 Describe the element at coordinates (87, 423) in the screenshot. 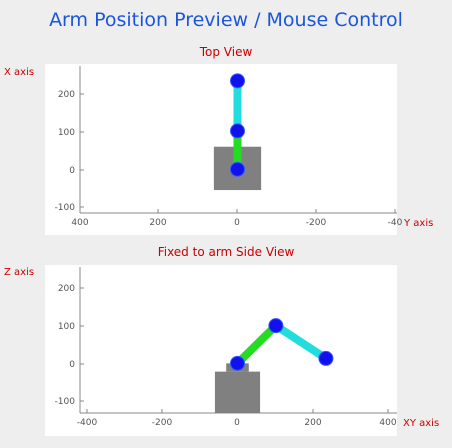

I see `side-view-x-tick-label: -400` at that location.